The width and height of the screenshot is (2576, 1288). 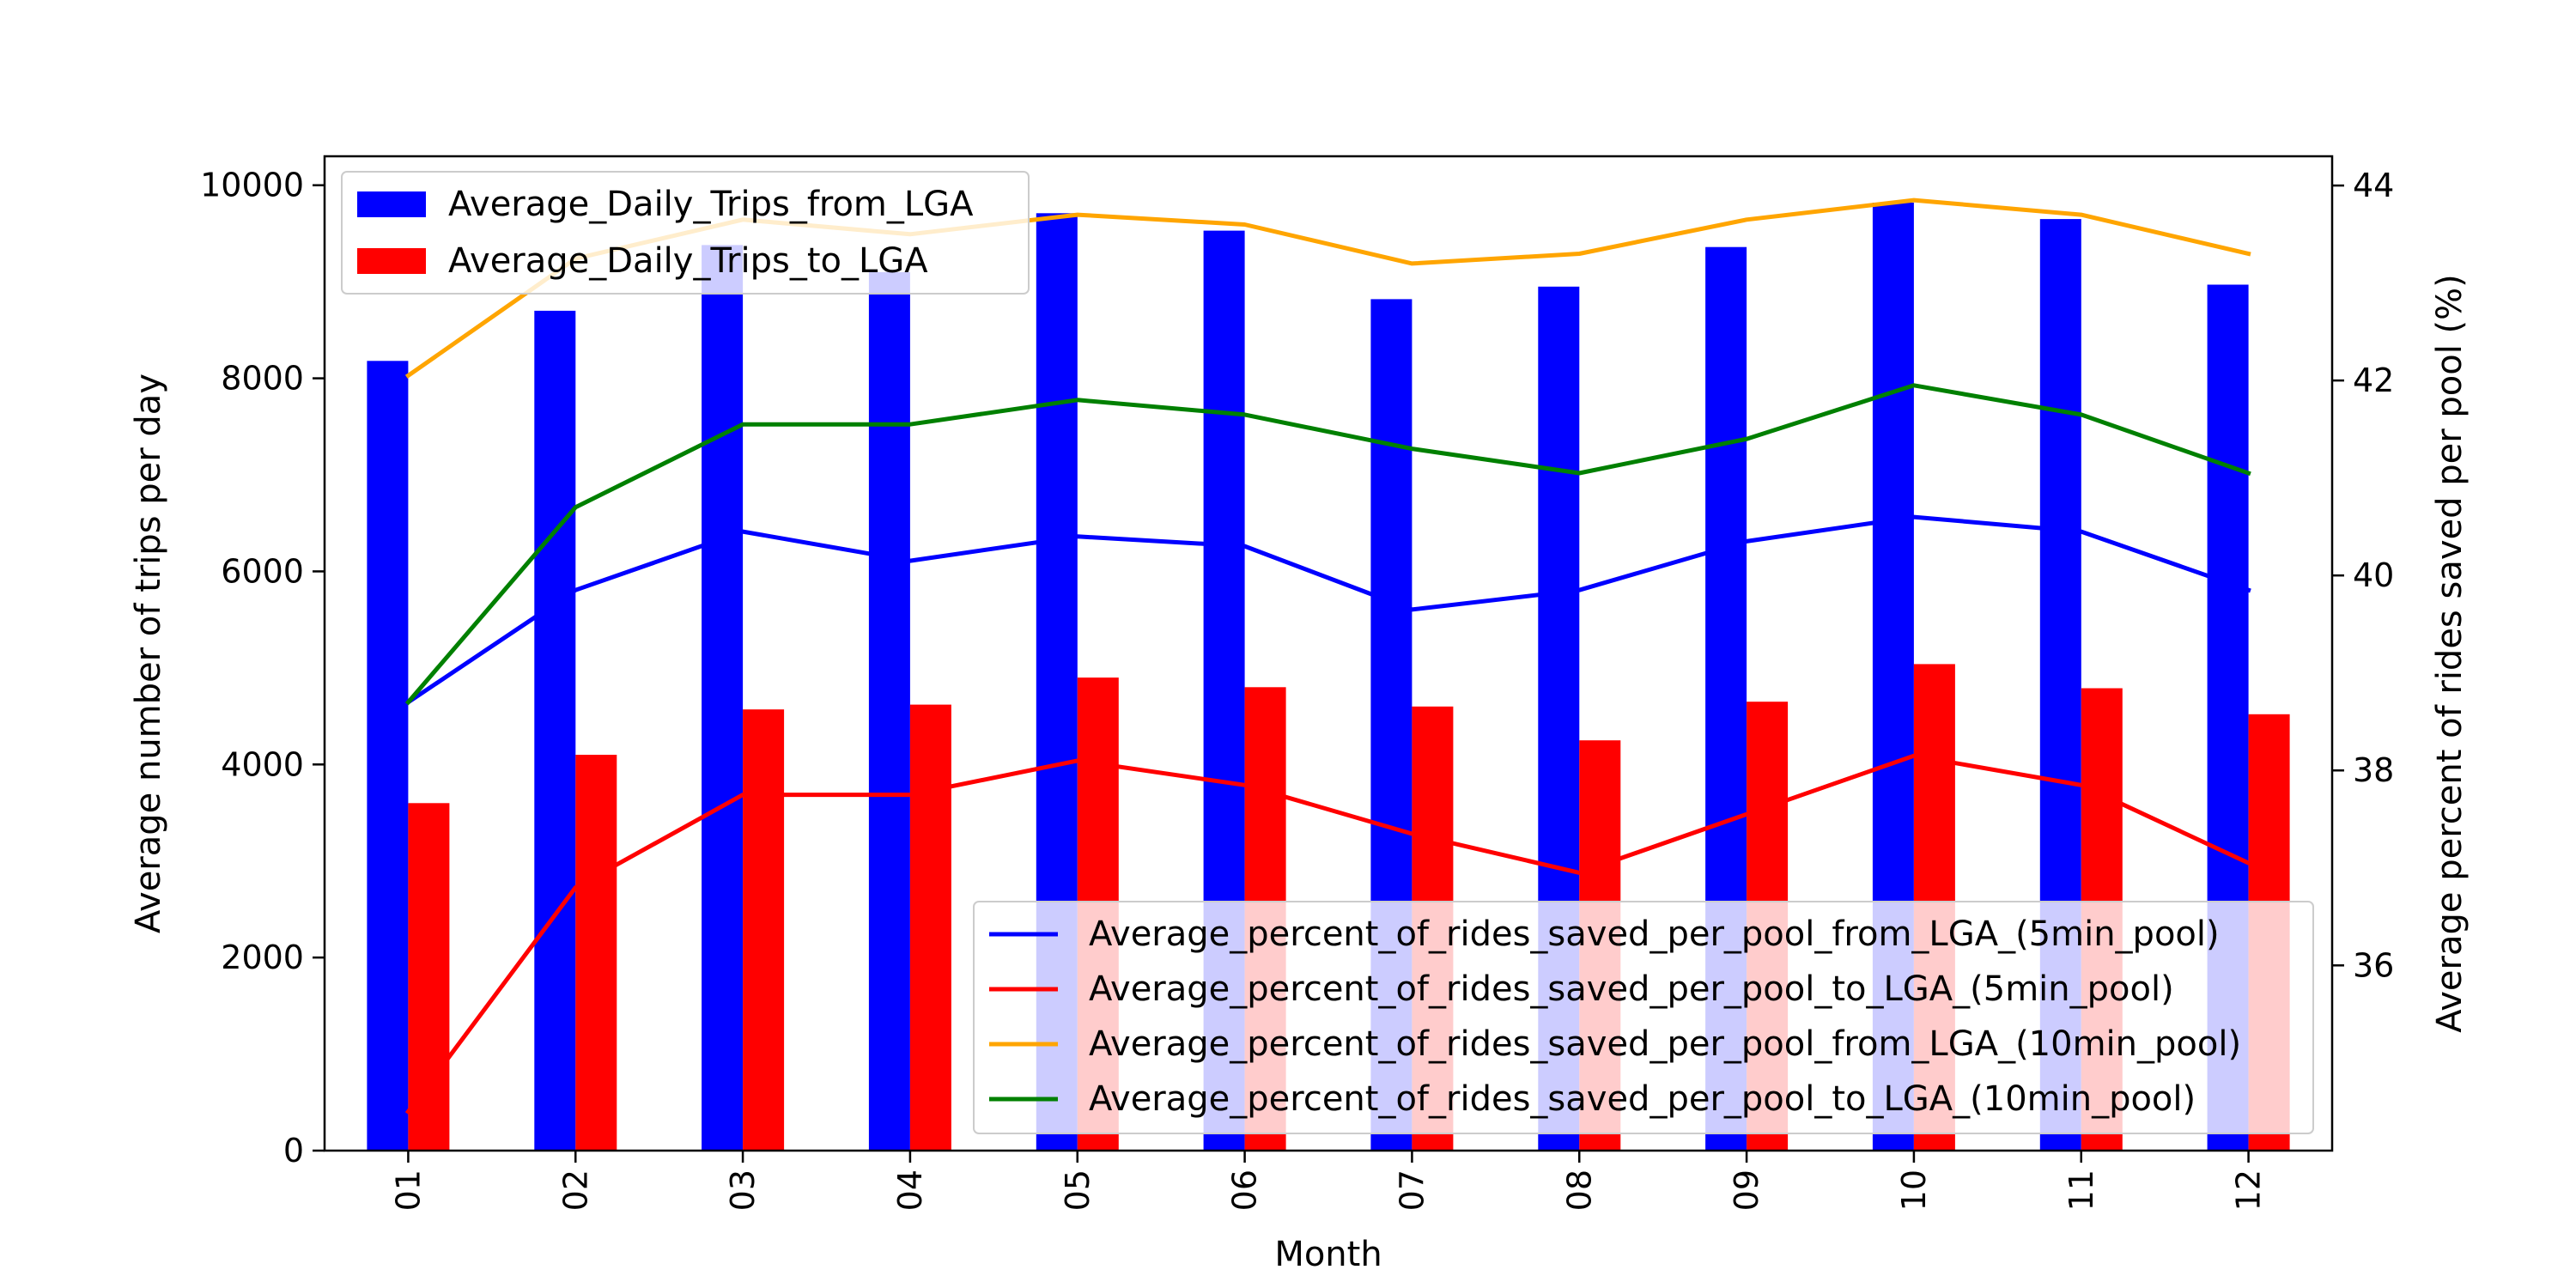 I want to click on y2-tick-label: 40, so click(x=2374, y=575).